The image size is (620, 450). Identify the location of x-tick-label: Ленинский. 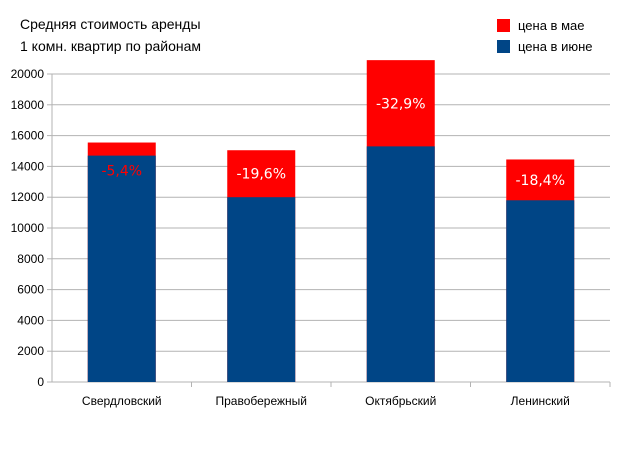
(540, 401).